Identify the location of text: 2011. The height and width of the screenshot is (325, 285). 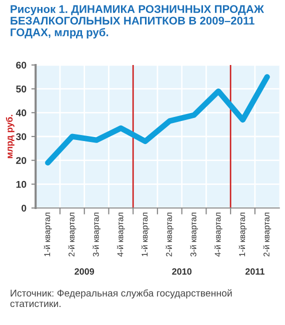
(254, 271).